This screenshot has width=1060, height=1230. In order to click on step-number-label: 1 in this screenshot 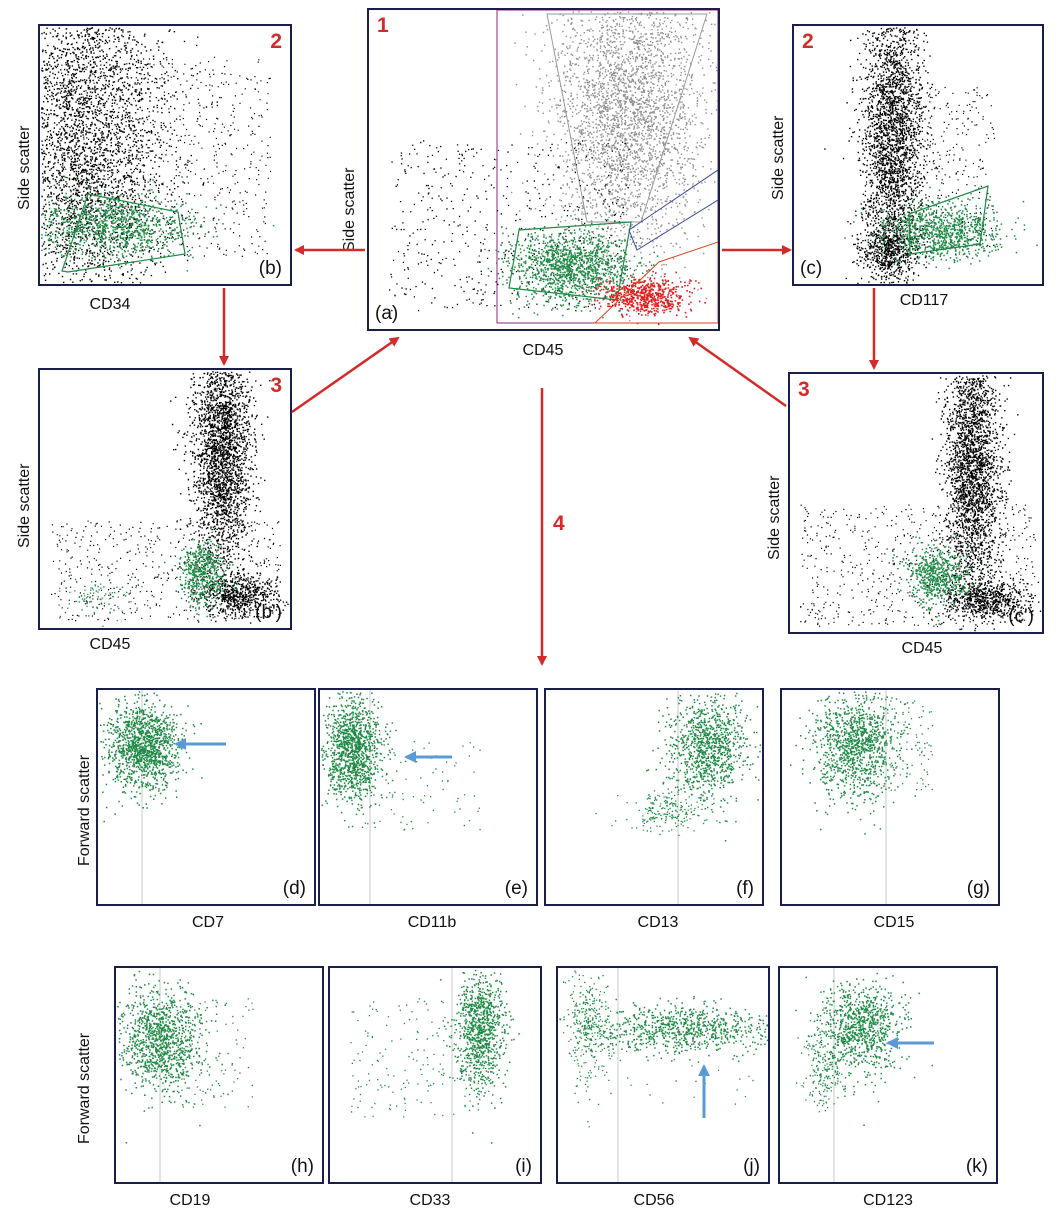, I will do `click(383, 25)`.